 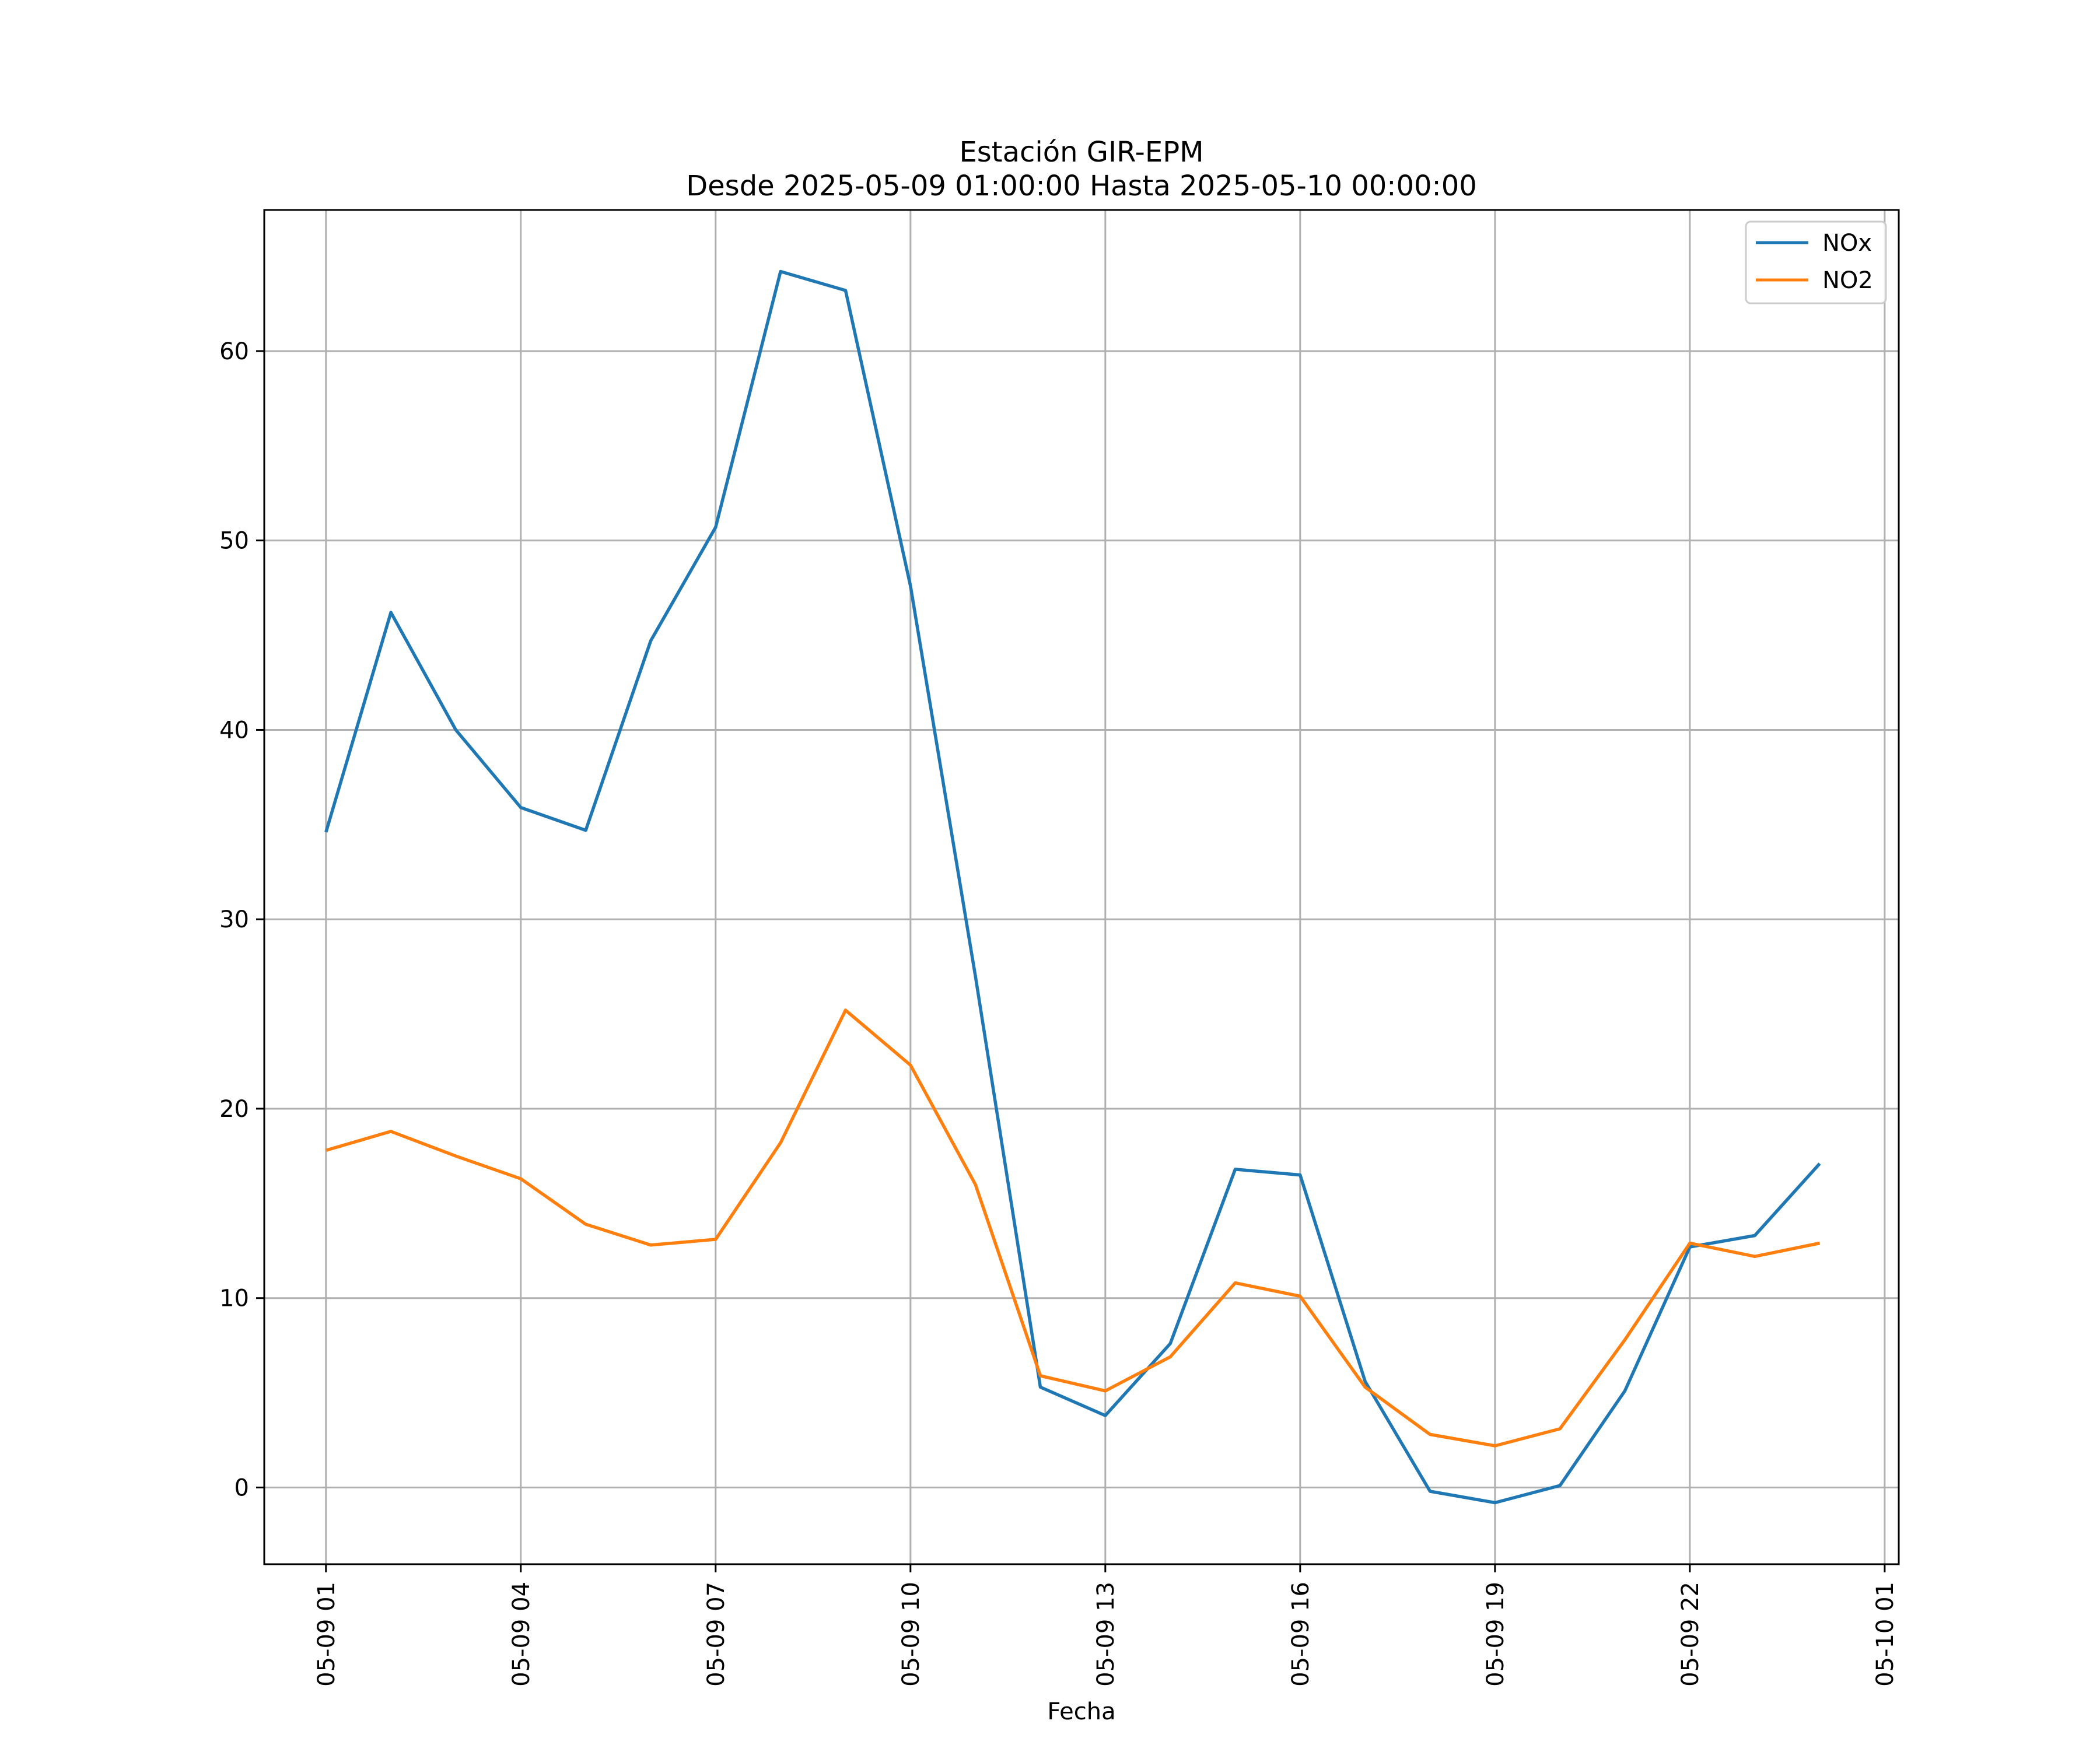 I want to click on x-tick-label: 05-09 10, so click(x=911, y=1634).